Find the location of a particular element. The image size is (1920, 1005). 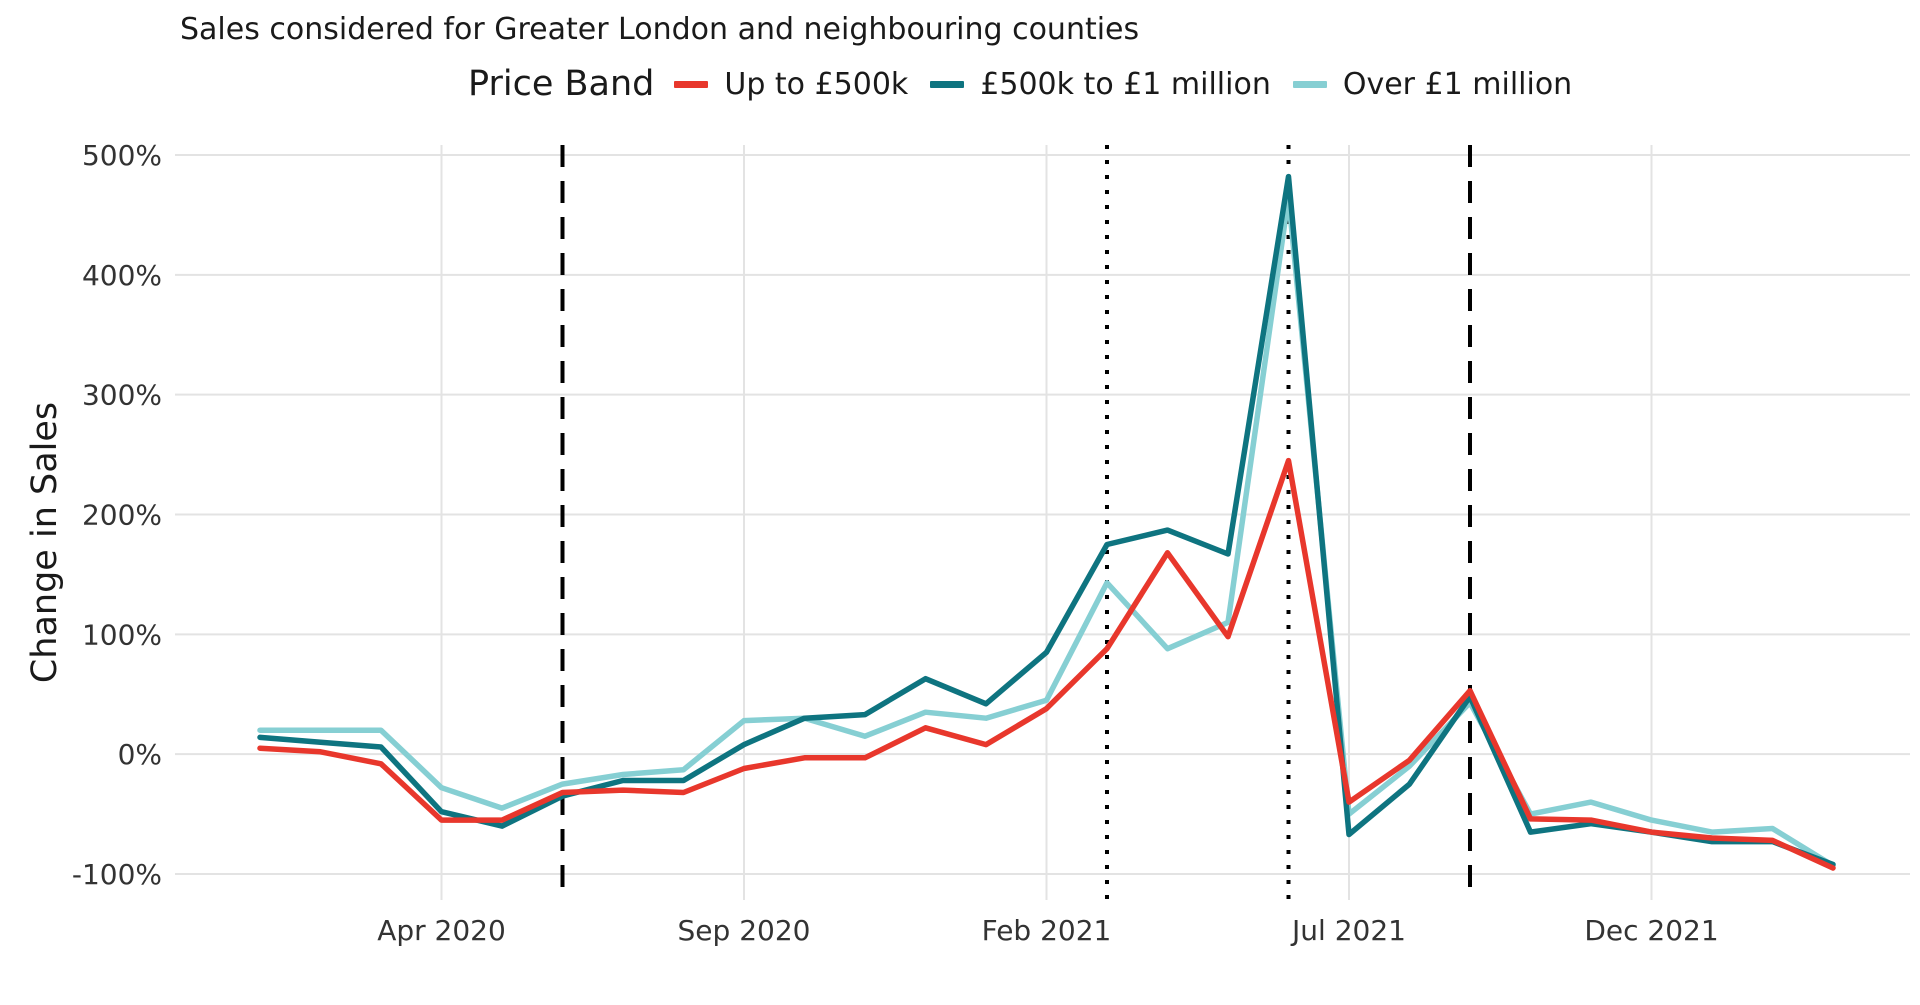

legend-item-over-1m: Over £1 million is located at coordinates (1432, 84).